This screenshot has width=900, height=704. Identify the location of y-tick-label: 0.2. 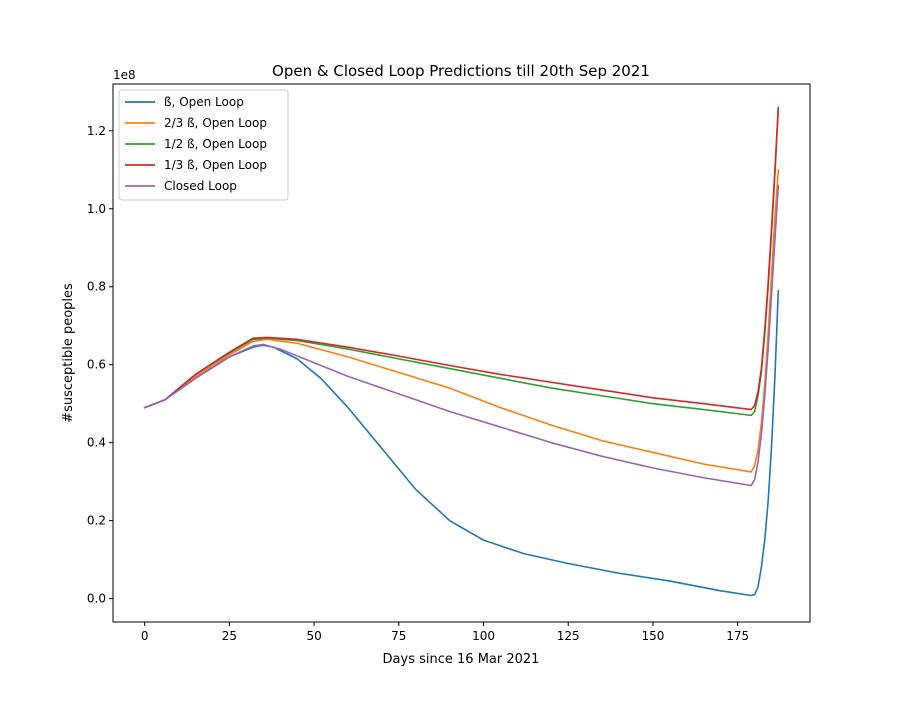
(96, 521).